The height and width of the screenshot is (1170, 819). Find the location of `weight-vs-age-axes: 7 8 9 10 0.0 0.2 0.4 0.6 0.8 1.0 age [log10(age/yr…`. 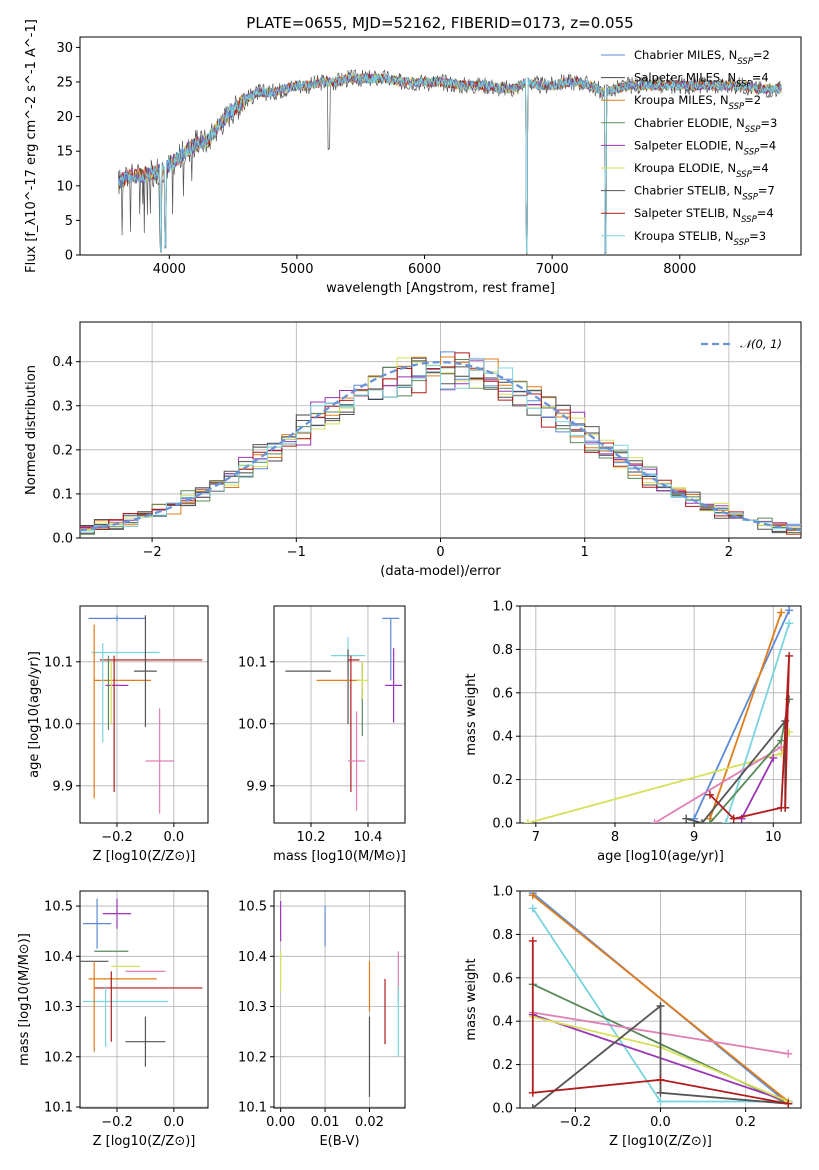

weight-vs-age-axes: 7 8 9 10 0.0 0.2 0.4 0.6 0.8 1.0 age [log10(age/yr… is located at coordinates (633, 732).